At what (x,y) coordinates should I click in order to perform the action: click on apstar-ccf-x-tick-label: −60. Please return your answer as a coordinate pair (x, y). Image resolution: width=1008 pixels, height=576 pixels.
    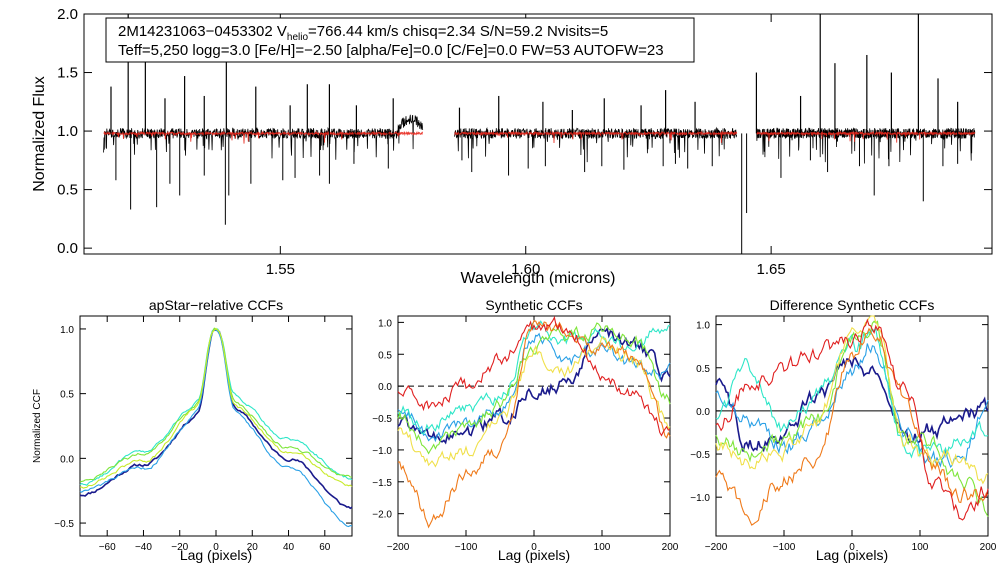
    Looking at the image, I should click on (107, 547).